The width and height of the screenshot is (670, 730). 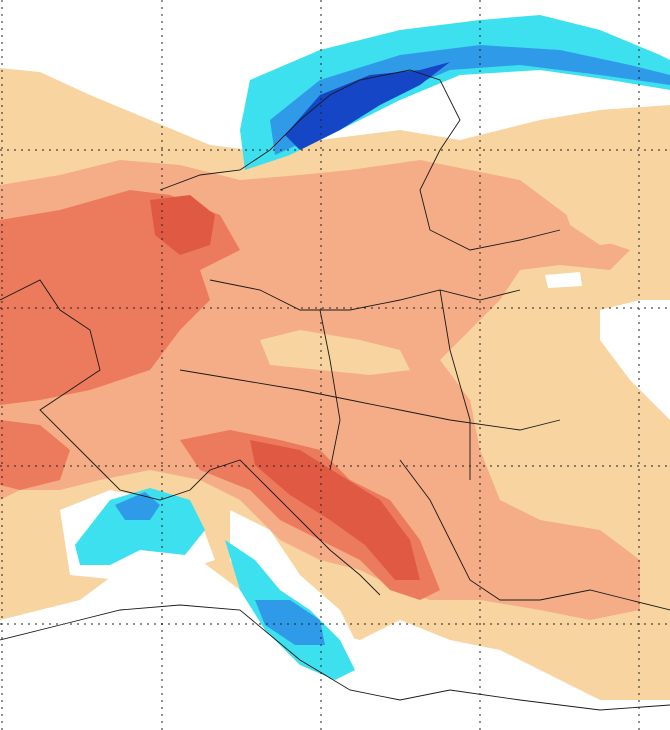 What do you see at coordinates (563, 280) in the screenshot?
I see `snow-gap` at bounding box center [563, 280].